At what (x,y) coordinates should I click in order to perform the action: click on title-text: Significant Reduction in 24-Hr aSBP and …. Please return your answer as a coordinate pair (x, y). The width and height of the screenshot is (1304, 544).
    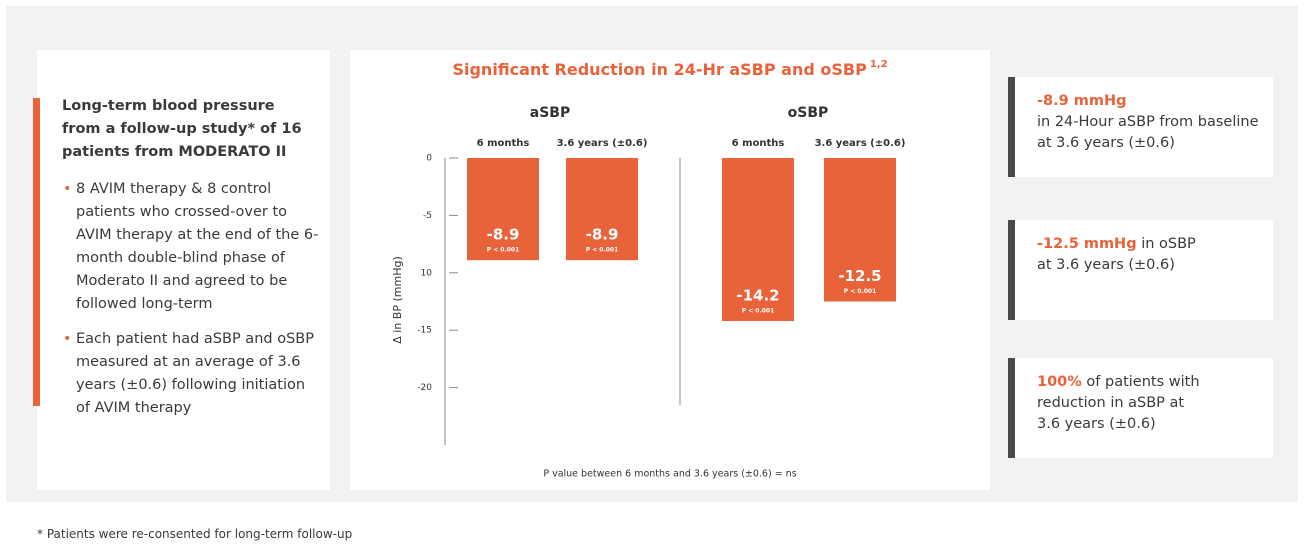
    Looking at the image, I should click on (659, 69).